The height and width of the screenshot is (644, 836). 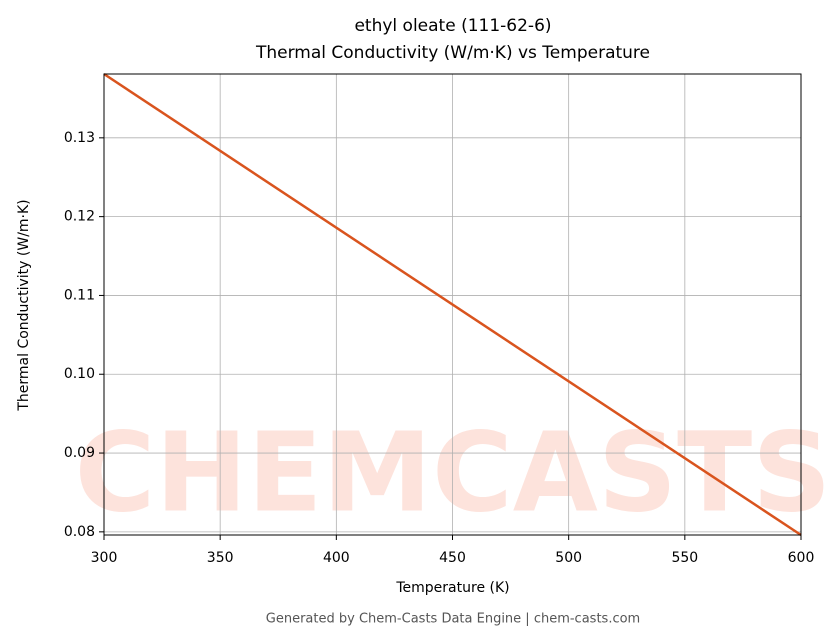 I want to click on x-tick-label: 400, so click(x=336, y=558).